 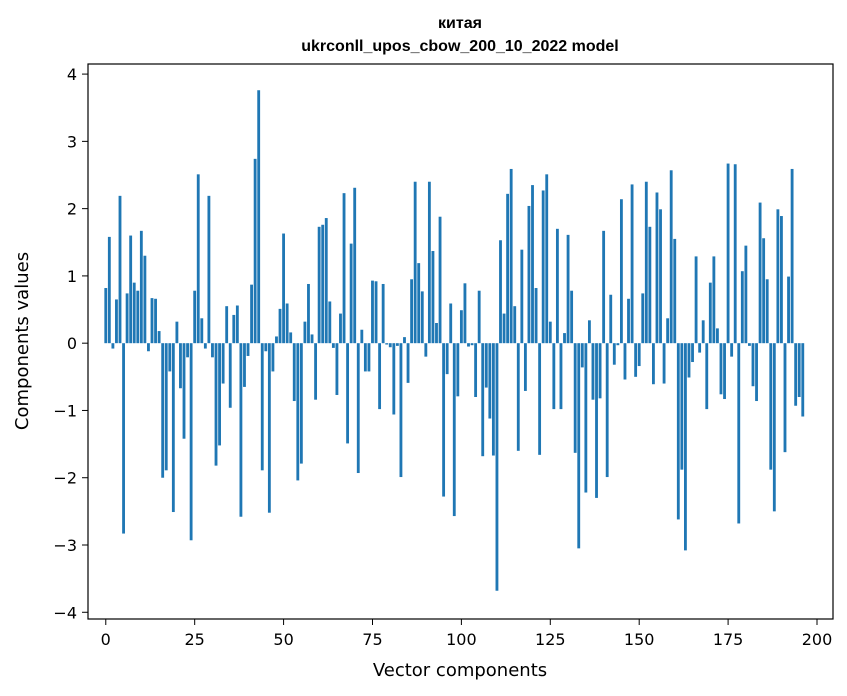 I want to click on y-tick-label: 4, so click(x=72, y=74).